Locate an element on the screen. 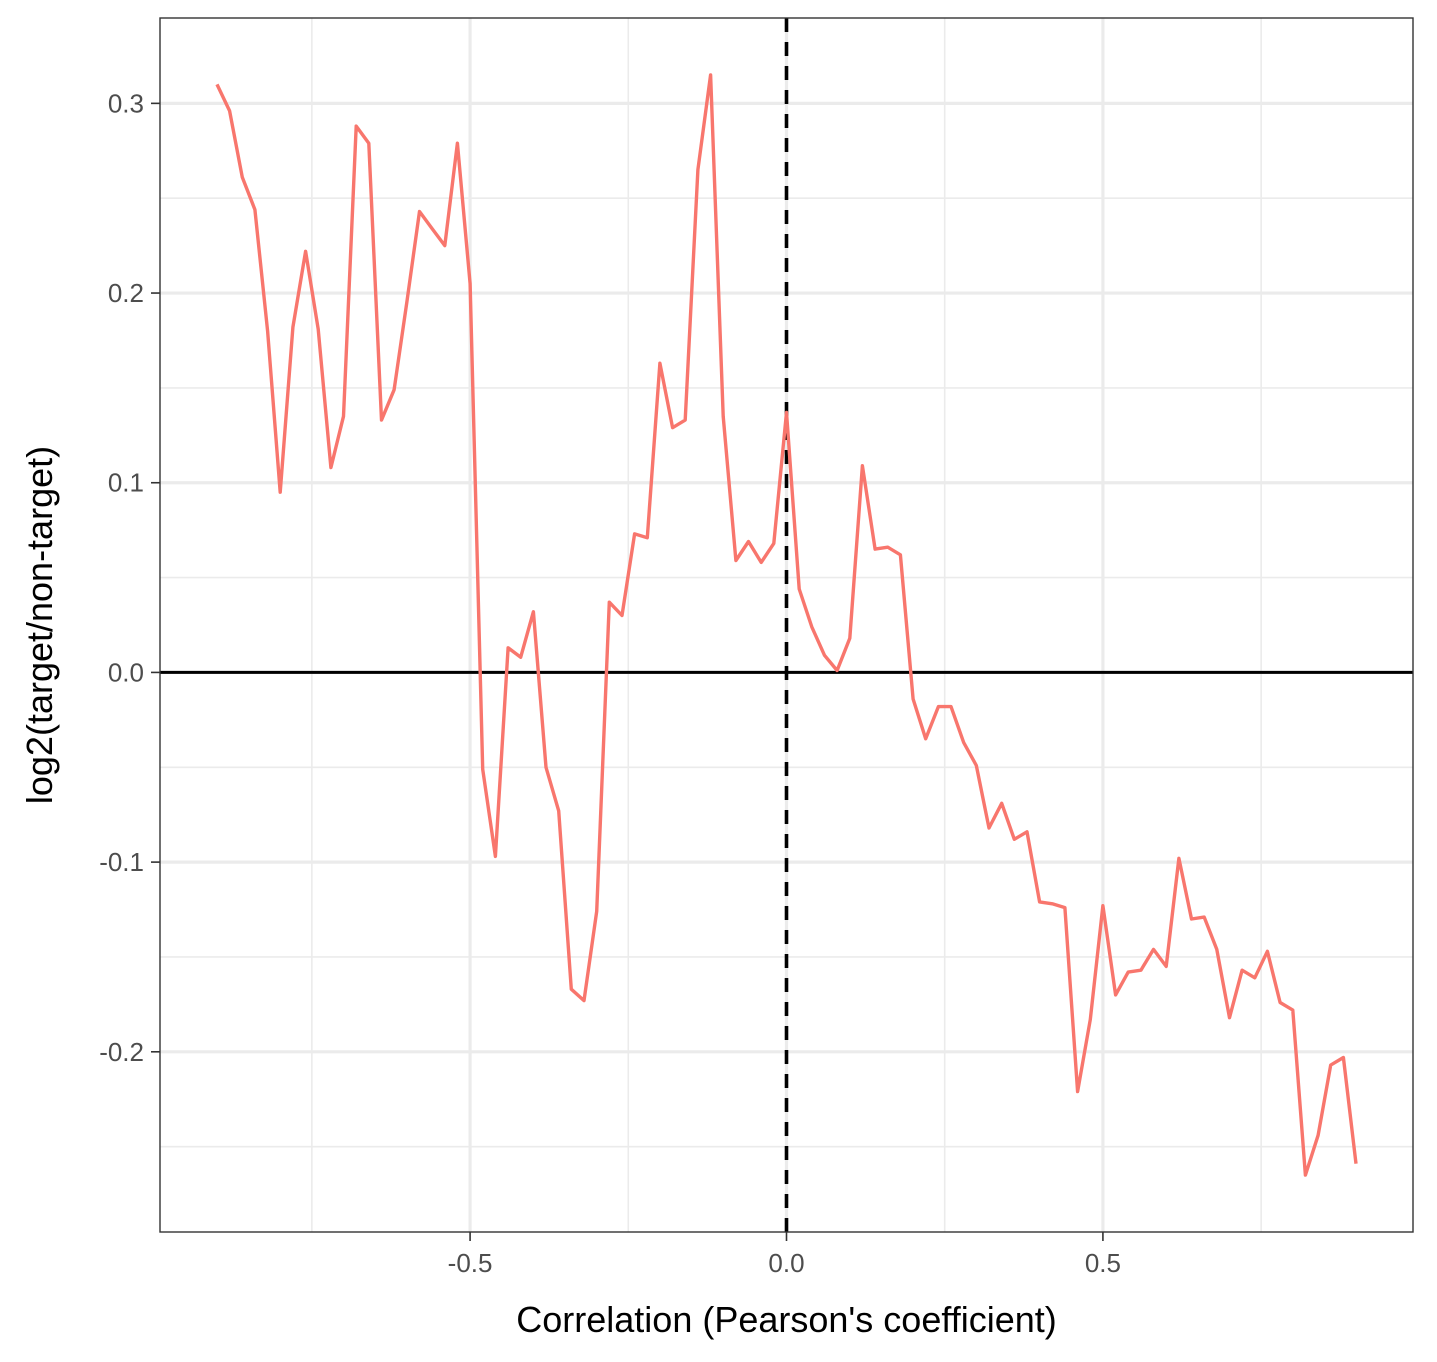 The width and height of the screenshot is (1437, 1362). x-axis: -0.5 0.0 0.5 is located at coordinates (784, 1255).